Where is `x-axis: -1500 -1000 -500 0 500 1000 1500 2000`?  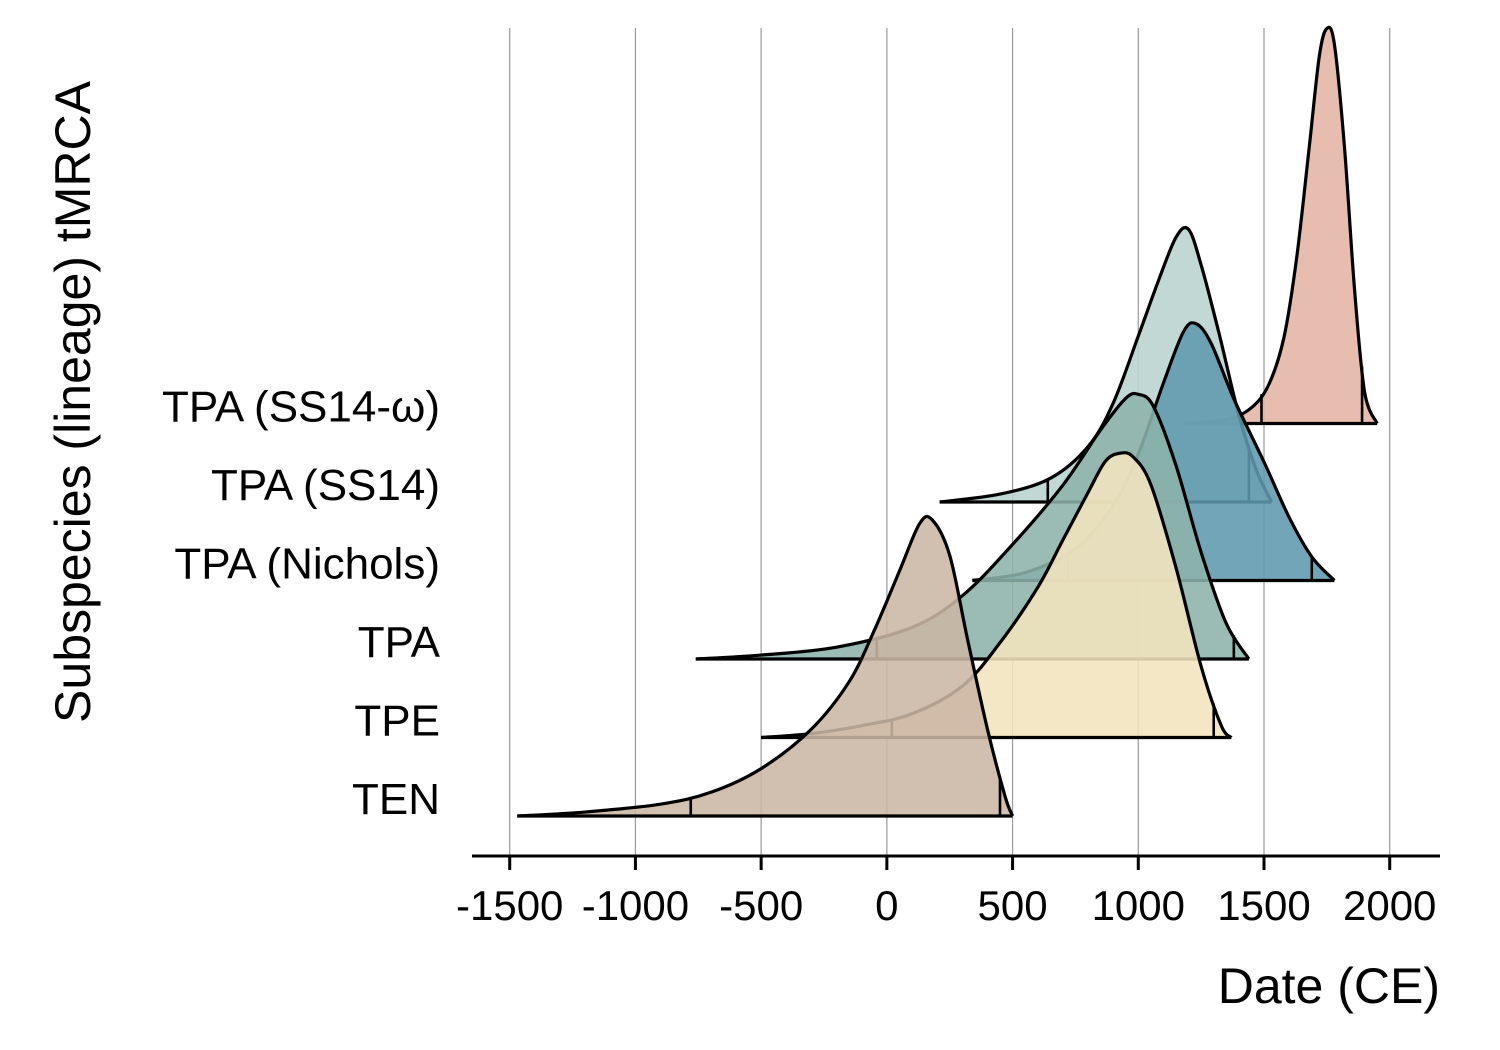 x-axis: -1500 -1000 -500 0 500 1000 1500 2000 is located at coordinates (948, 891).